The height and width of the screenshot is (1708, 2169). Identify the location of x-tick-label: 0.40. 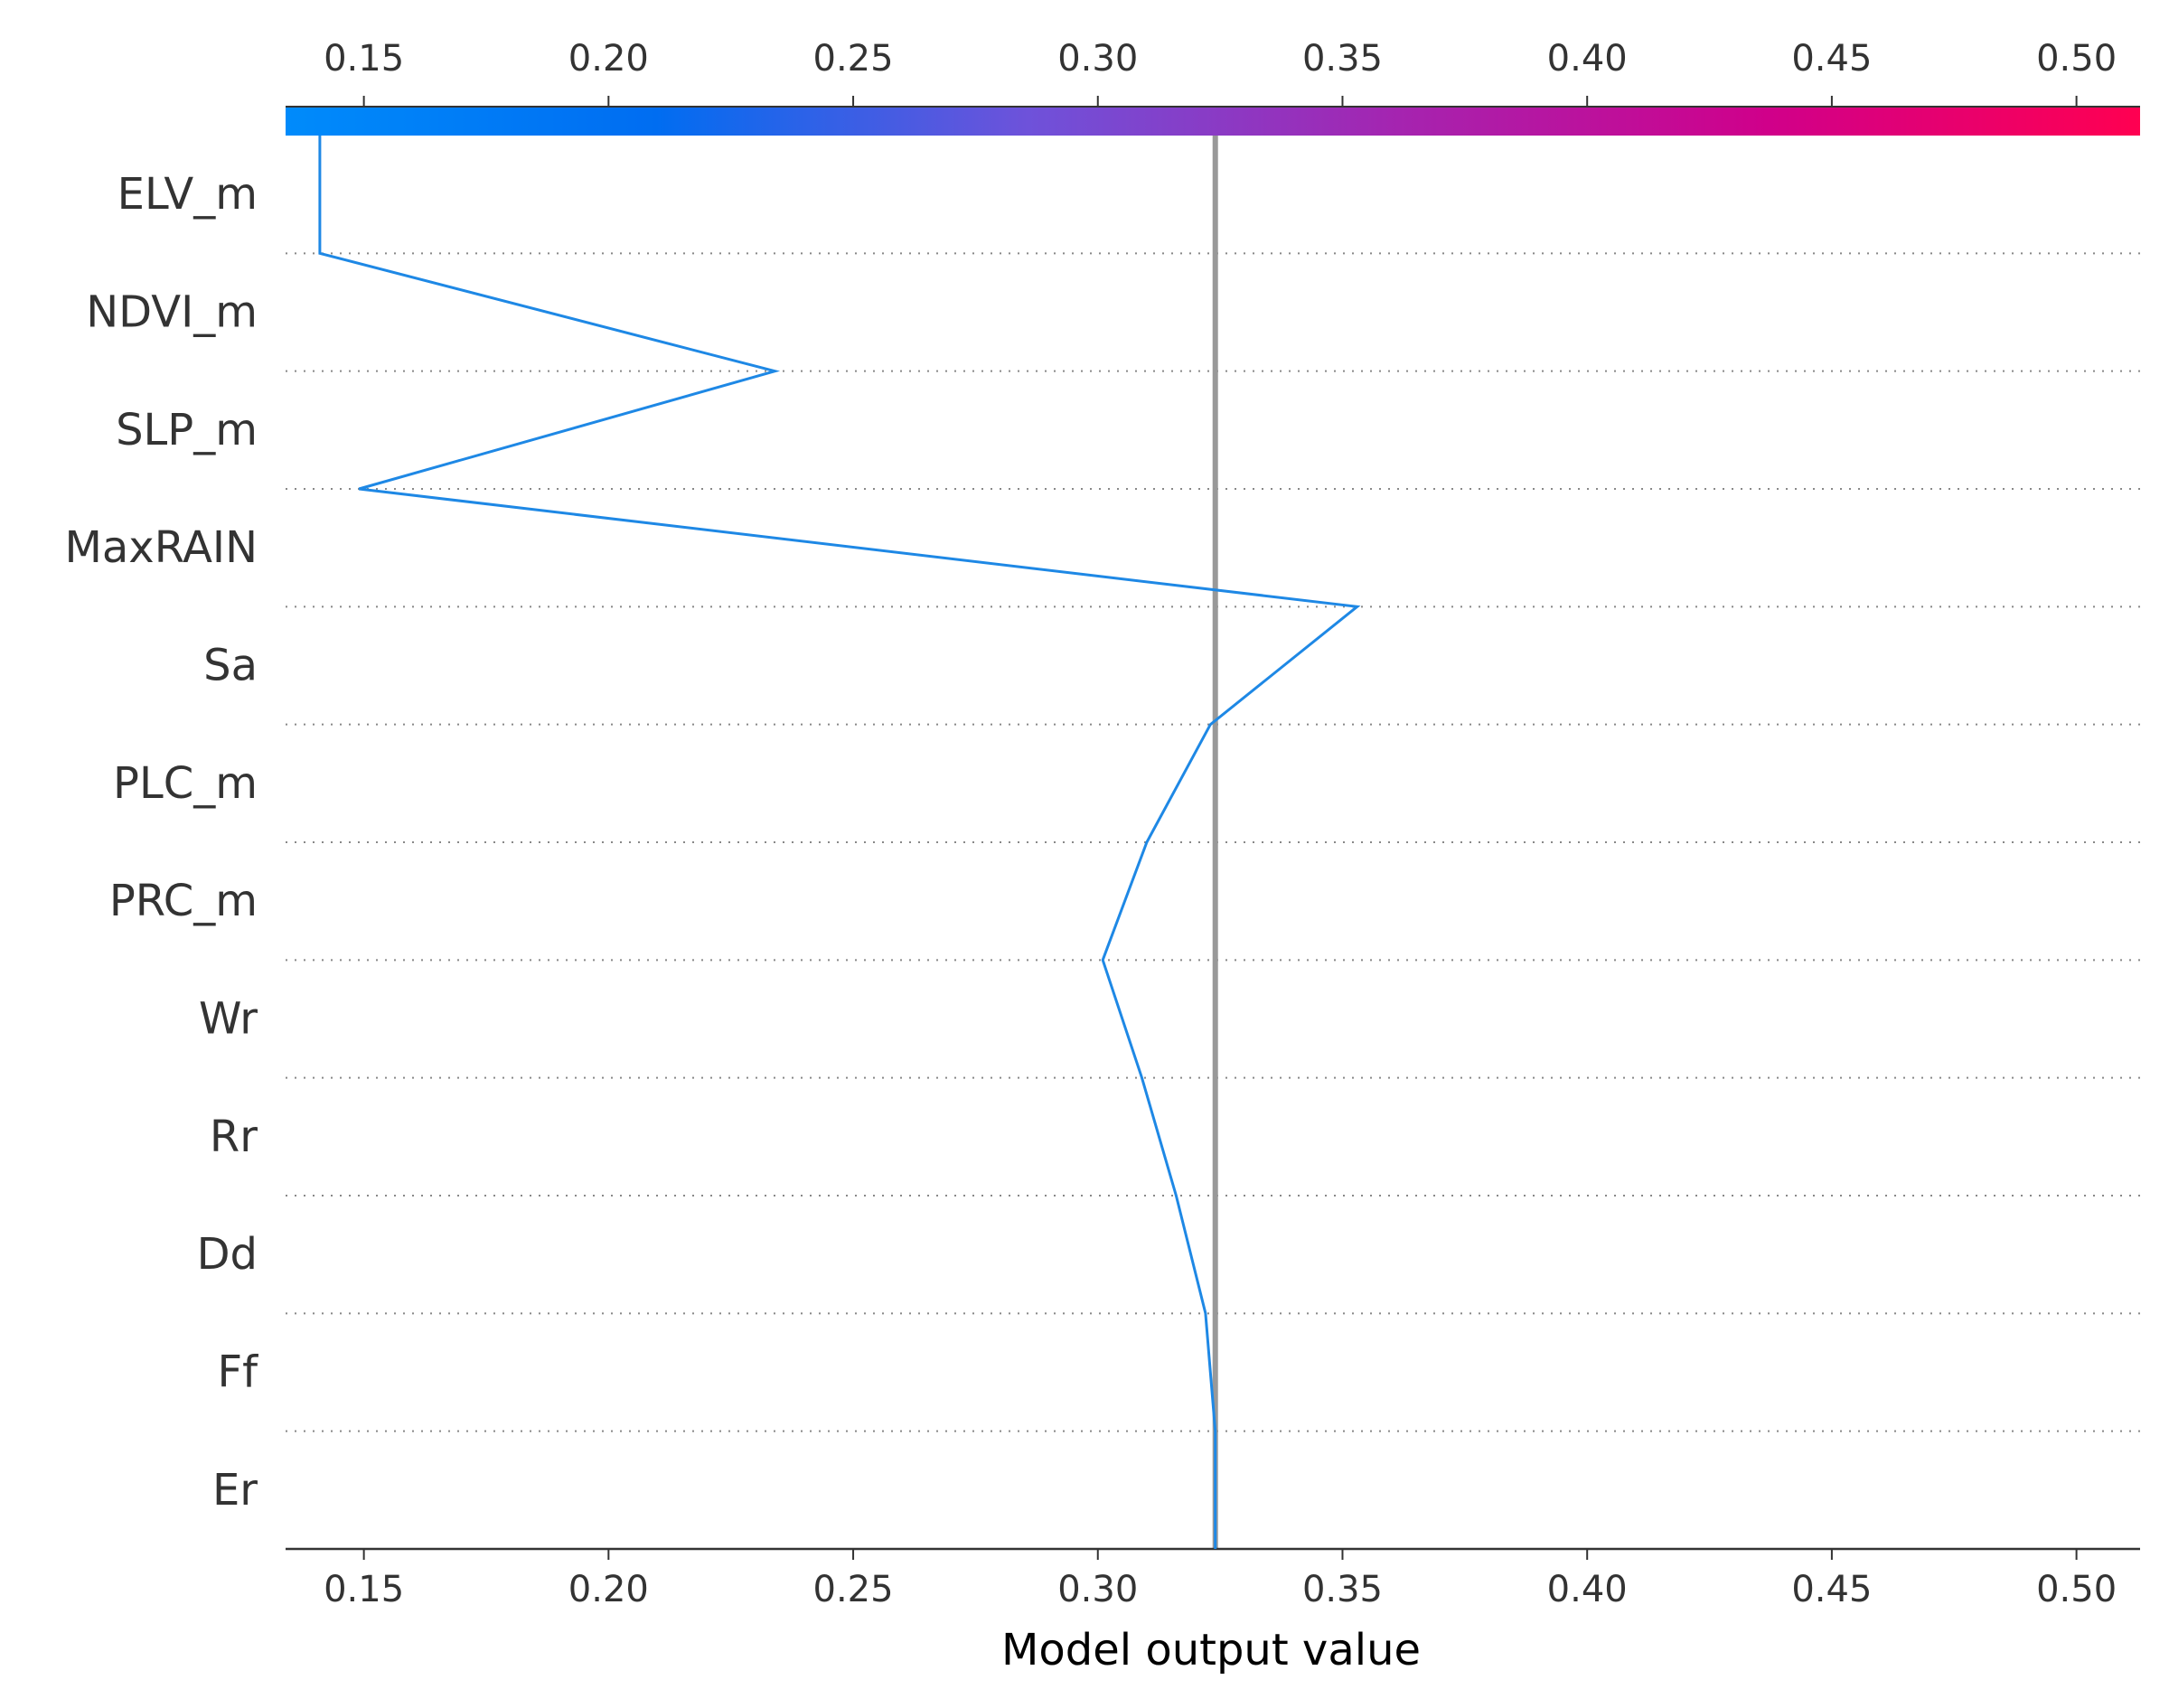
(1588, 1589).